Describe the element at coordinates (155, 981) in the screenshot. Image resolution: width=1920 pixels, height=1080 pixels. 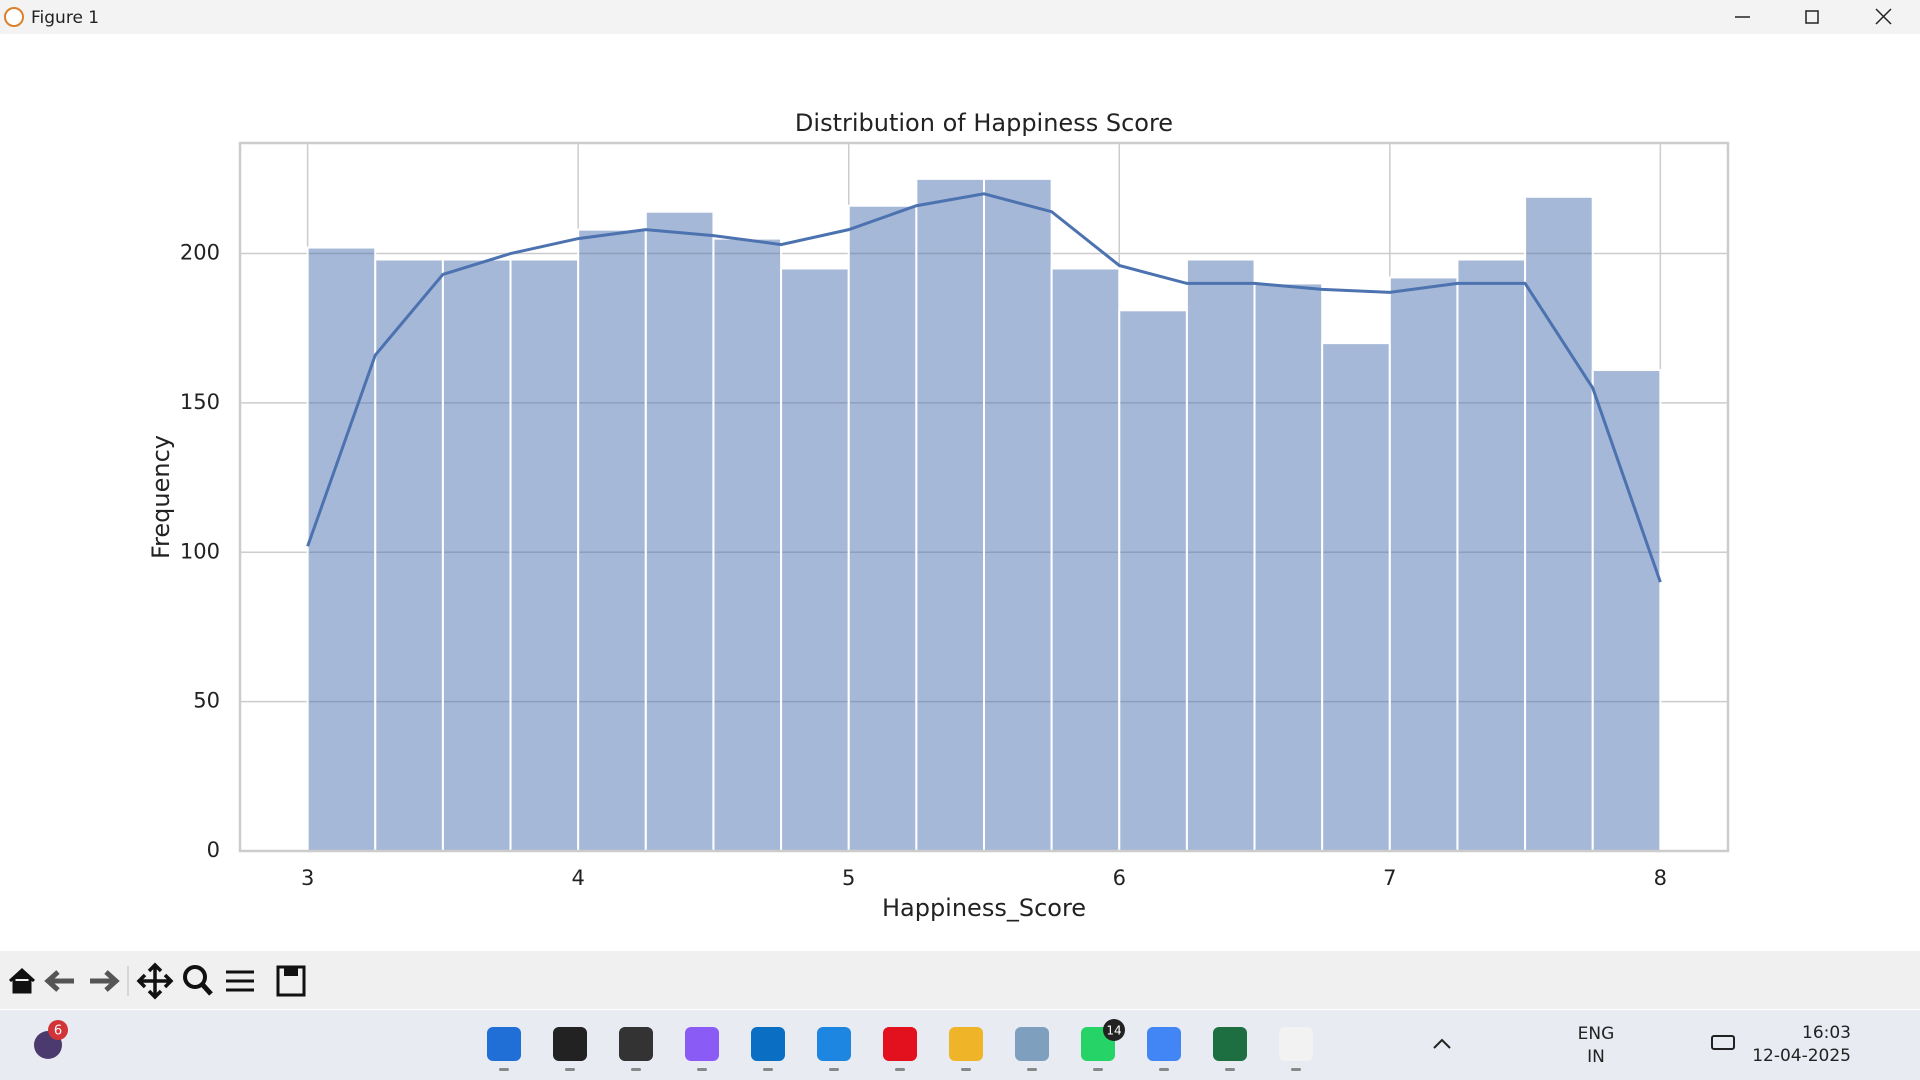
I see `pan-button` at that location.